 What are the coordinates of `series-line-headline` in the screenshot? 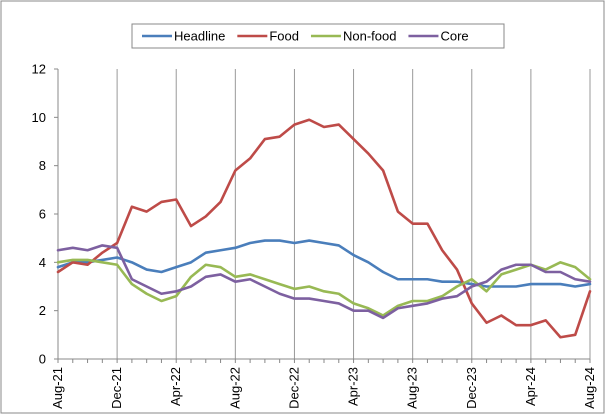 It's located at (324, 263).